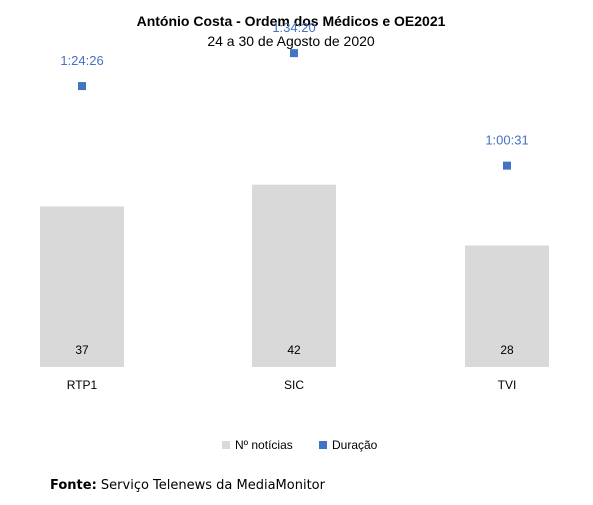 The height and width of the screenshot is (505, 593). I want to click on bar-sic, so click(294, 275).